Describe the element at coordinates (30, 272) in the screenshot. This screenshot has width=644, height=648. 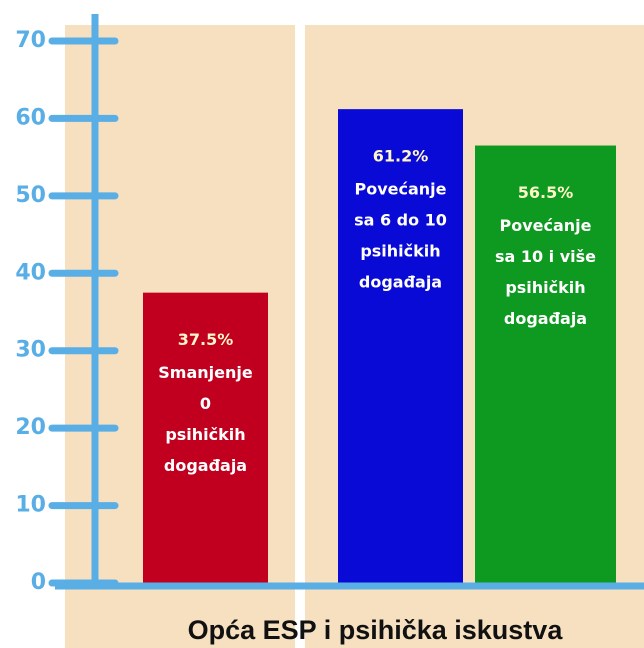
I see `y-tick-label: 40` at that location.